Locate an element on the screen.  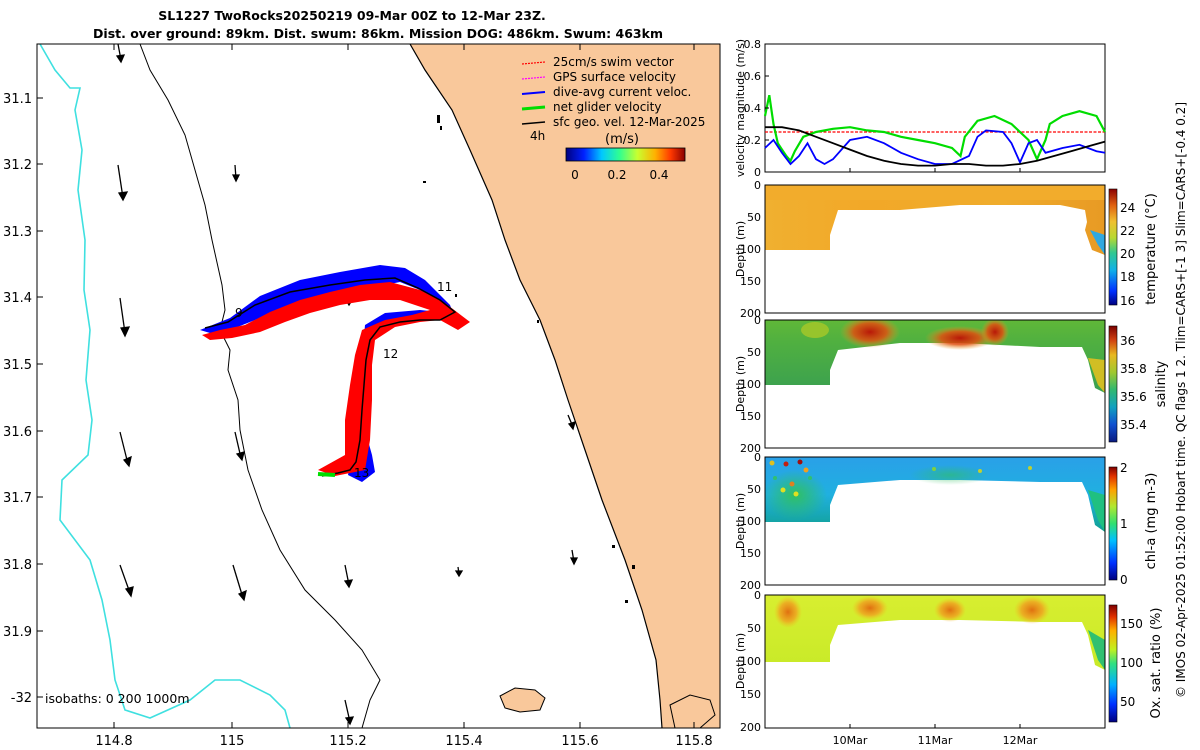
velocity-series-net-glider-velocity is located at coordinates (934, 128).